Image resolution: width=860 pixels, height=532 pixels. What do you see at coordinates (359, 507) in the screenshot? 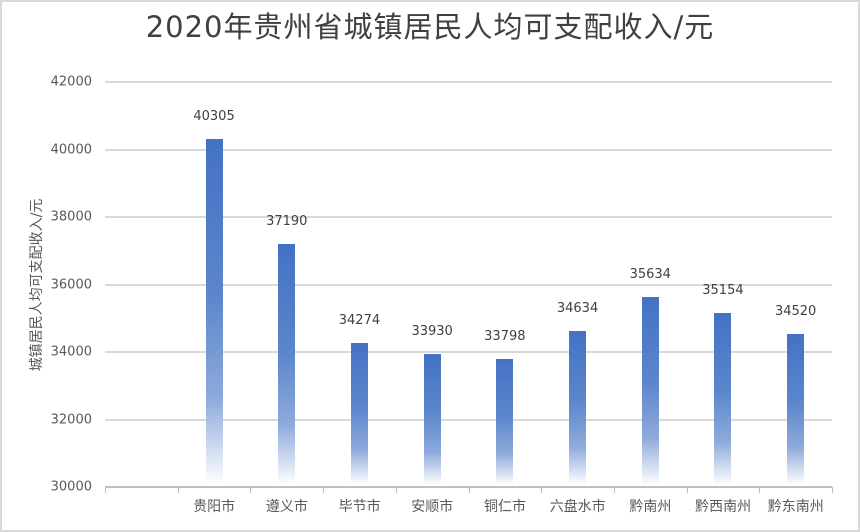
I see `category-label: 毕节市` at bounding box center [359, 507].